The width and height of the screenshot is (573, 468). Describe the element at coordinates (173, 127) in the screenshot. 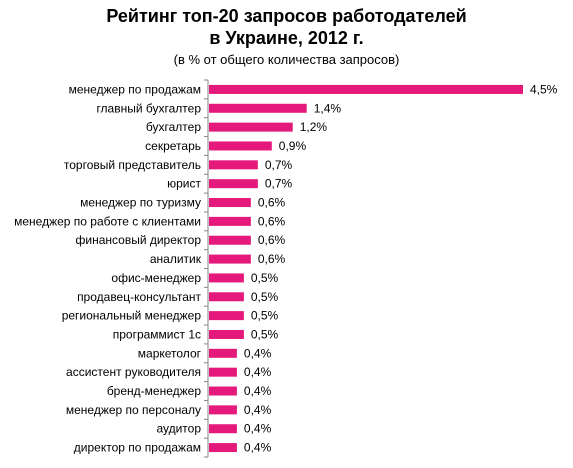

I see `category-label: бухгалтер` at that location.